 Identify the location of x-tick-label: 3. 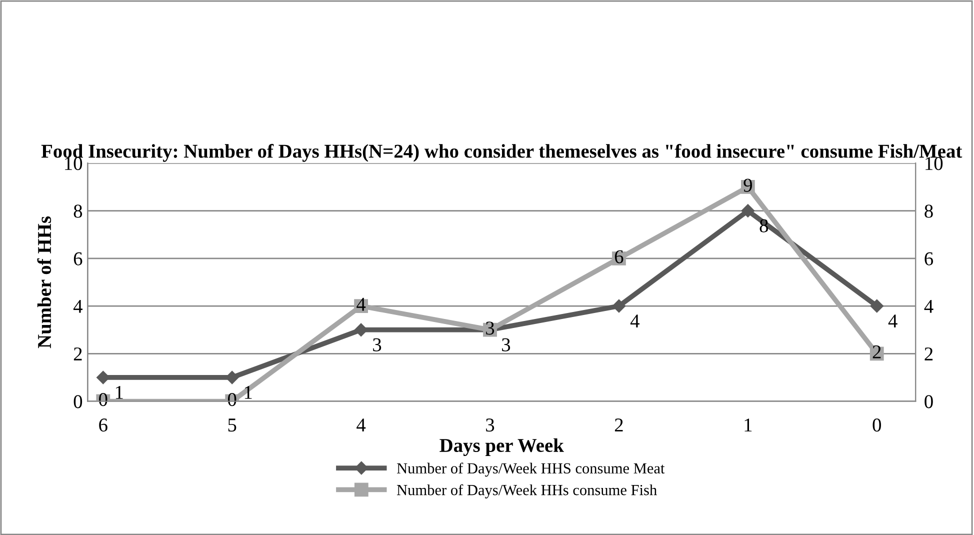
(490, 425).